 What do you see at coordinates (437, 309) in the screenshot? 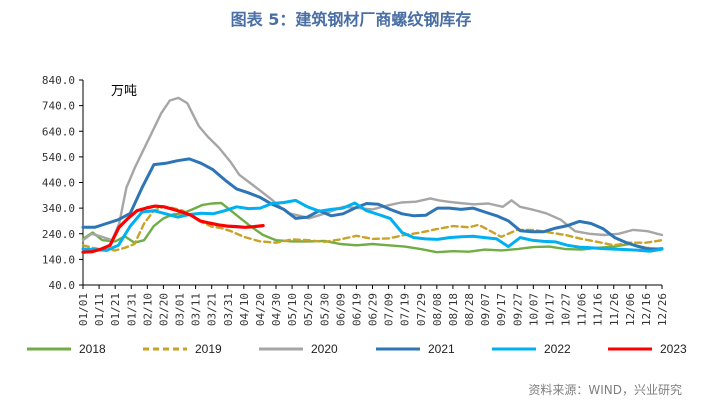
I see `x-tick-label: 08/08` at bounding box center [437, 309].